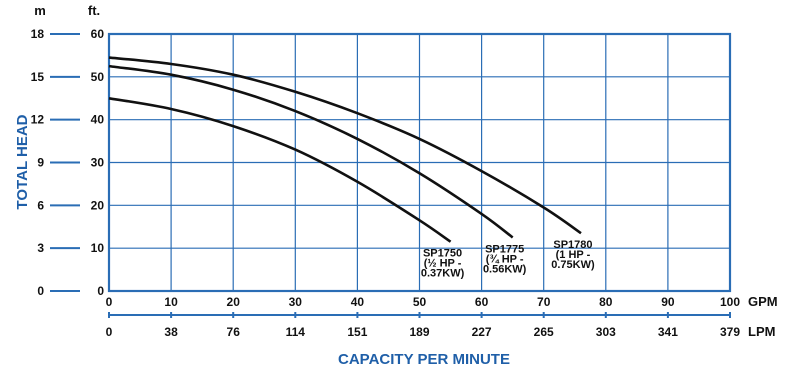  What do you see at coordinates (419, 332) in the screenshot?
I see `x-tick-lpm: 189` at bounding box center [419, 332].